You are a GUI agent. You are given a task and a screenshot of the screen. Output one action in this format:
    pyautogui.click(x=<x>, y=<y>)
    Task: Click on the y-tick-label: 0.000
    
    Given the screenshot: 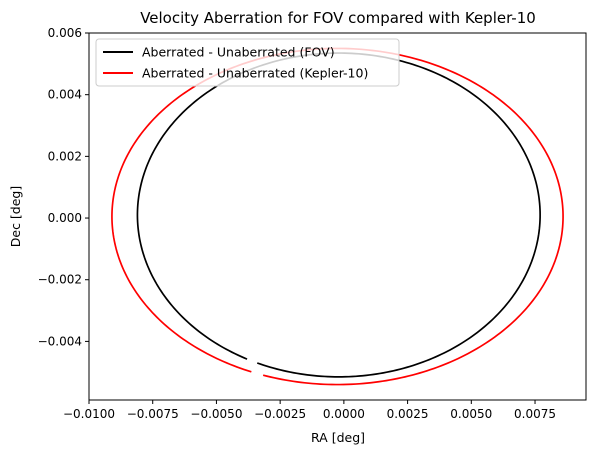 What is the action you would take?
    pyautogui.click(x=65, y=218)
    